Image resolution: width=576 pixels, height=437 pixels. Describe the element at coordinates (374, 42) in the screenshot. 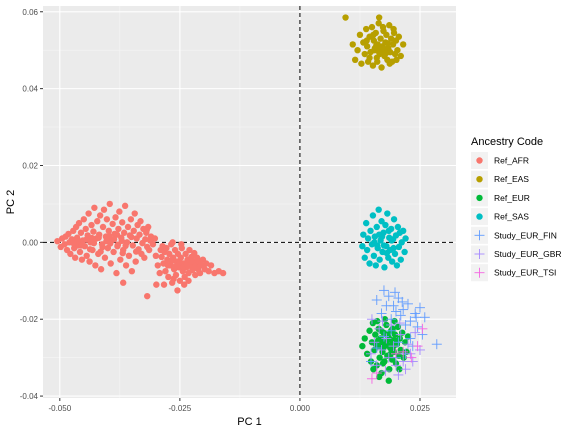

I see `series-ref-eas` at that location.